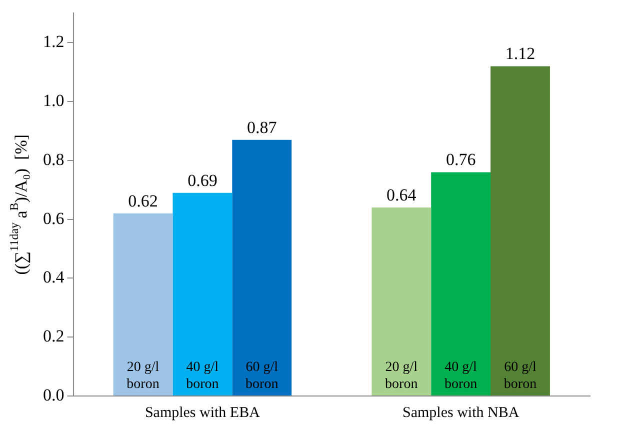  What do you see at coordinates (53, 218) in the screenshot?
I see `y-tick-label: 0.6` at bounding box center [53, 218].